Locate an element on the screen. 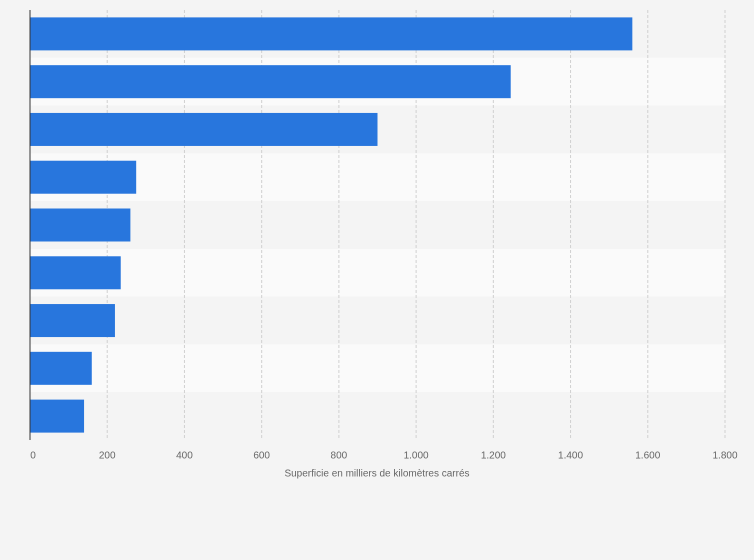  x-tick-label: 1.200 is located at coordinates (493, 456).